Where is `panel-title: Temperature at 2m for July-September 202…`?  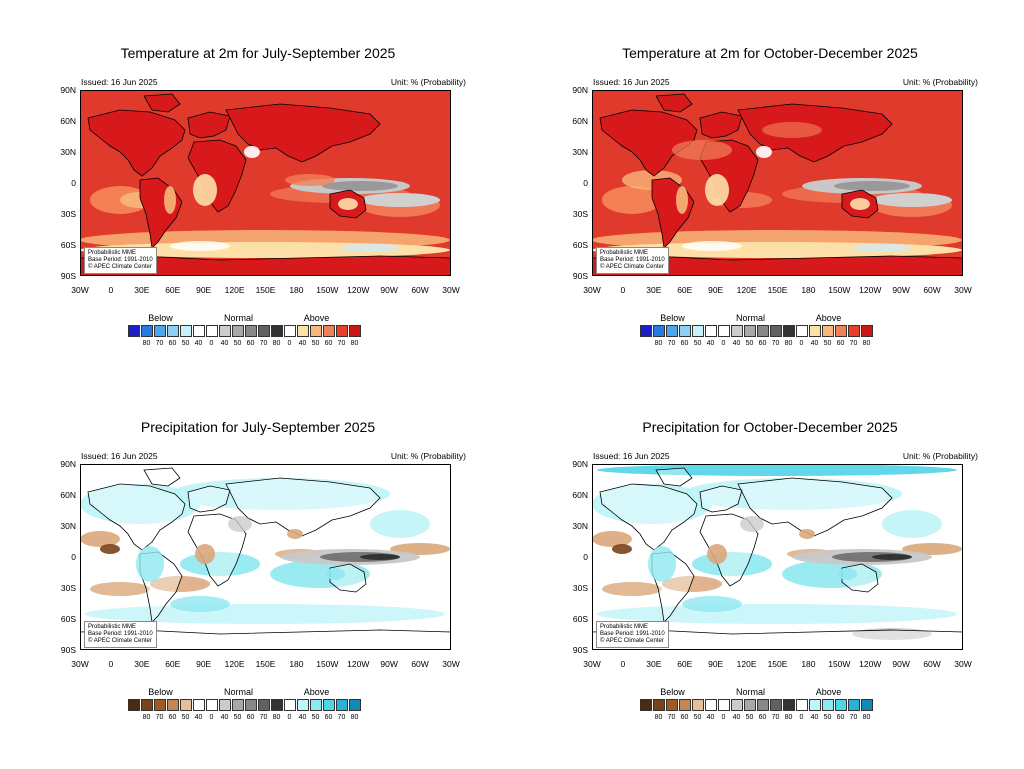 panel-title: Temperature at 2m for July-September 202… is located at coordinates (258, 53).